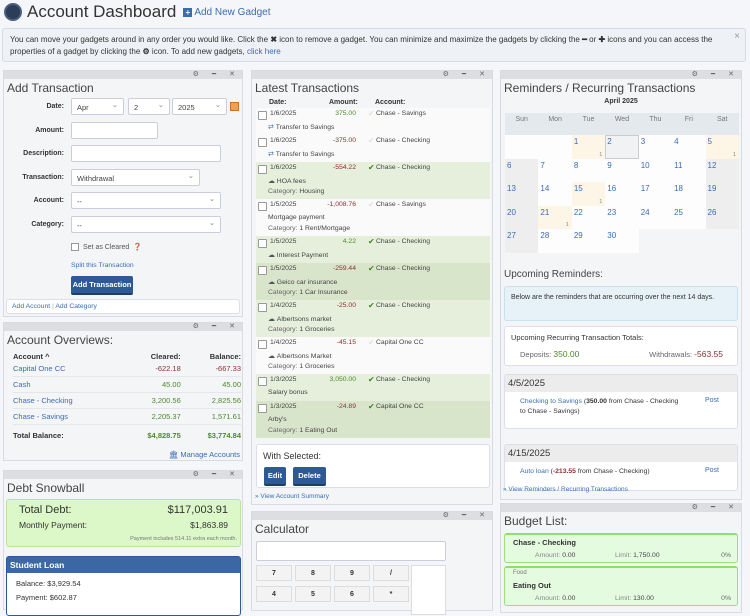 The width and height of the screenshot is (750, 616). I want to click on calendar-day: 26, so click(722, 217).